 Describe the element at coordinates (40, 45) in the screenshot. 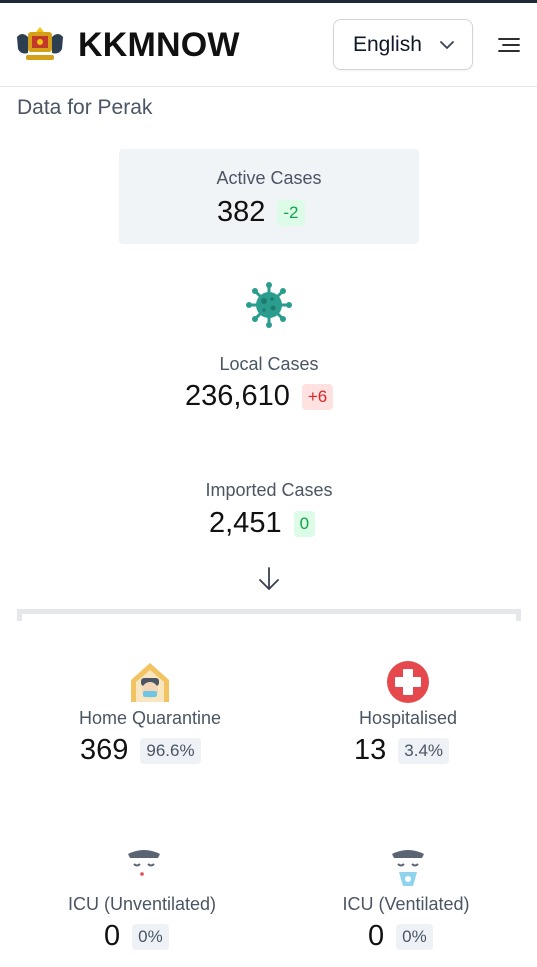

I see `coat-of-arms-logo` at that location.